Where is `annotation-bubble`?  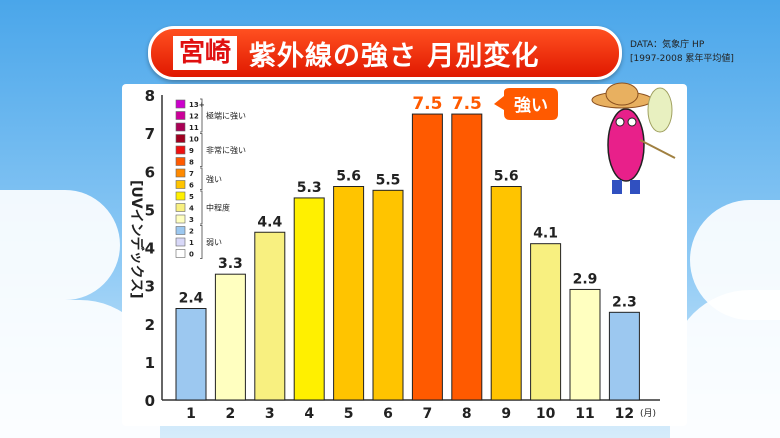 annotation-bubble is located at coordinates (526, 104).